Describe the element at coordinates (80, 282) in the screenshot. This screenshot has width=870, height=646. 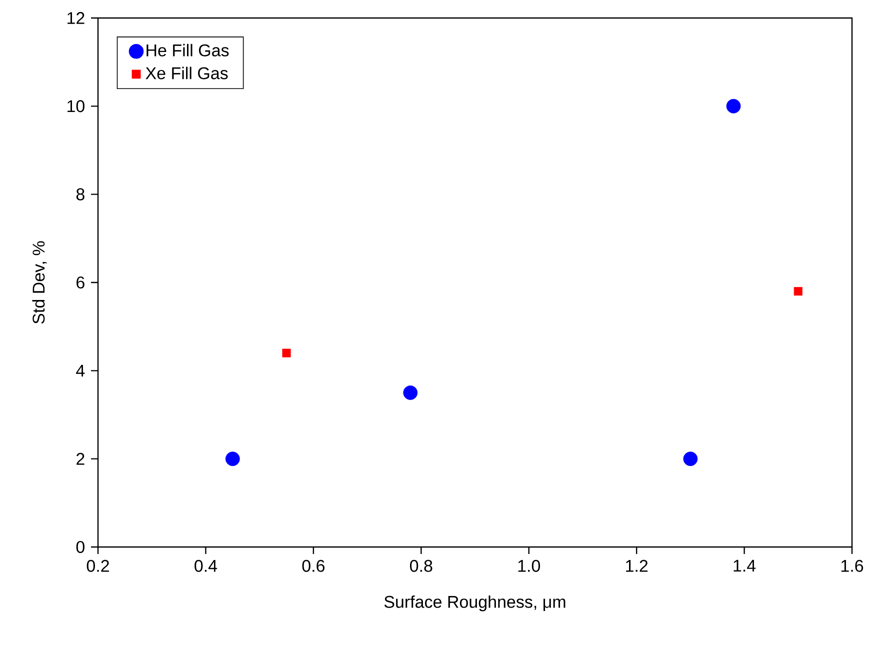
I see `y-tick-label: 6` at that location.